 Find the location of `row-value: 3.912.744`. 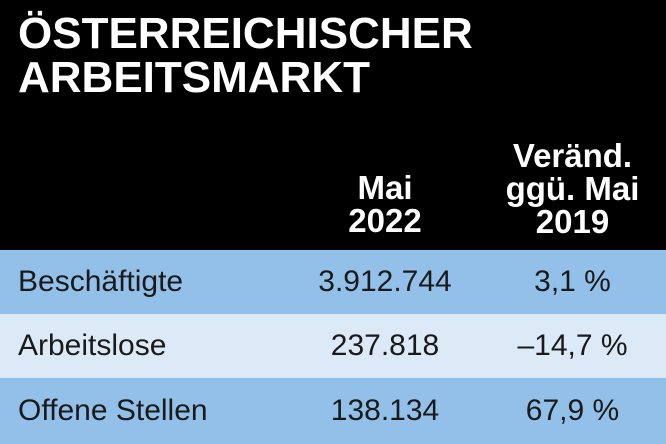

row-value: 3.912.744 is located at coordinates (385, 281).